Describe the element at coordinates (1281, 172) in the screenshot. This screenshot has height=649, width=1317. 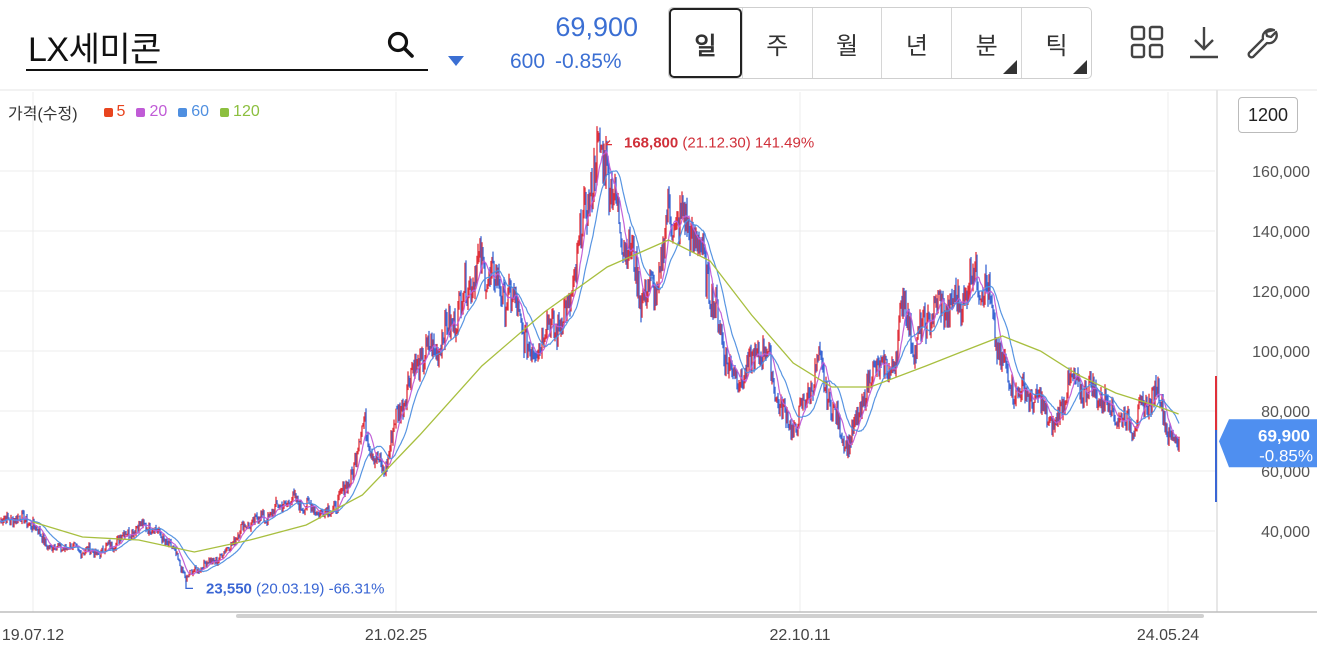
I see `y-tick-label: 160,000` at that location.